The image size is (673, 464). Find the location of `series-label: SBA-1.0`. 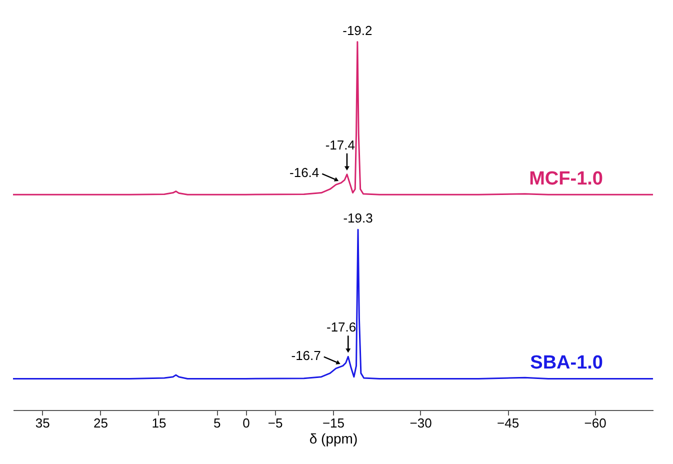

series-label: SBA-1.0 is located at coordinates (566, 363).